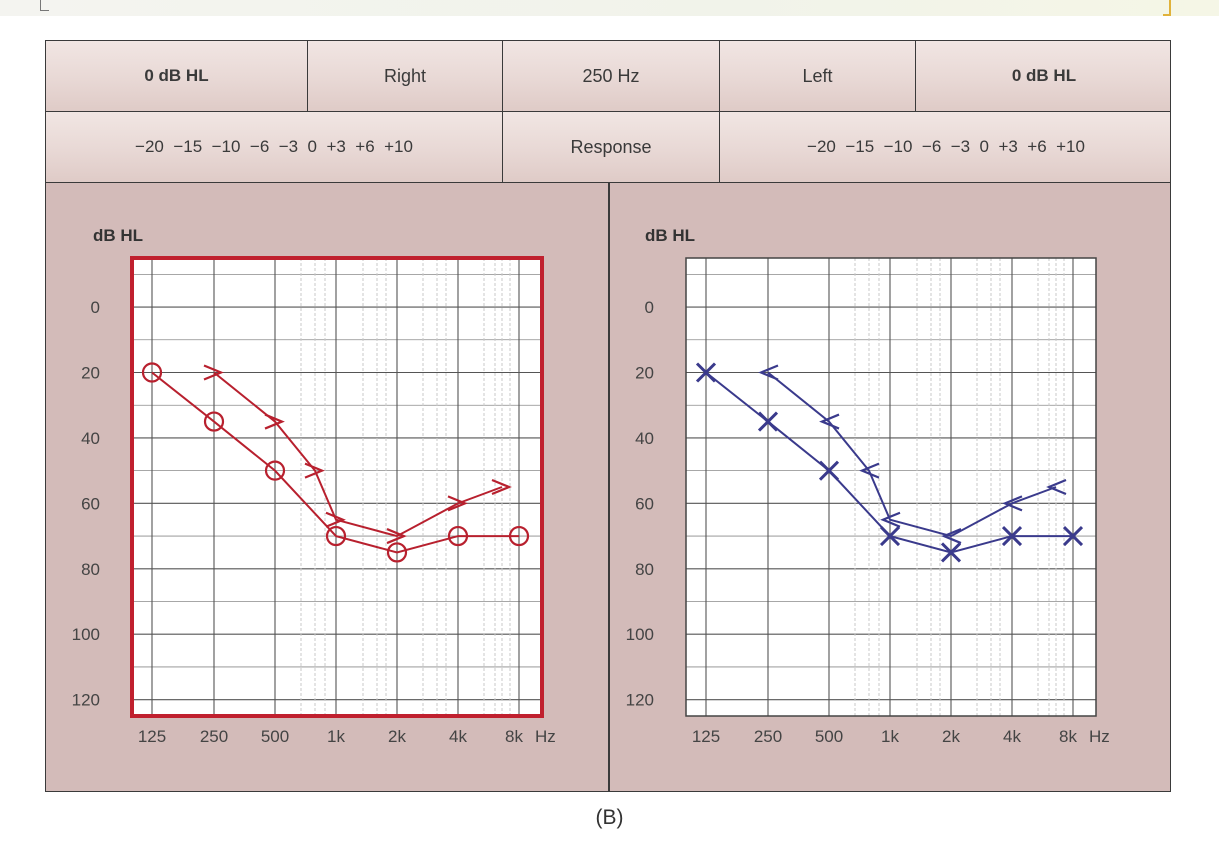 This screenshot has height=842, width=1219. Describe the element at coordinates (274, 147) in the screenshot. I see `right-scale-cell: −20 −15 −10 −6 −3 0 +3 +6 +10` at that location.